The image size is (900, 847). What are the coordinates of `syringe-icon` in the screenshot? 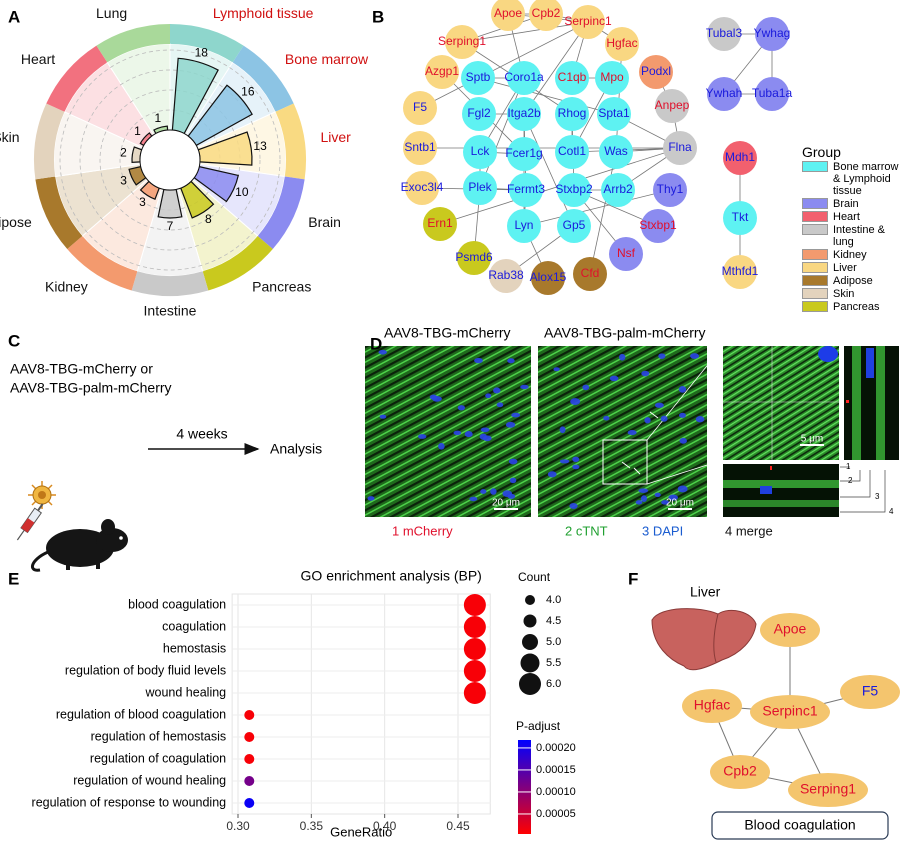 It's located at (30, 522).